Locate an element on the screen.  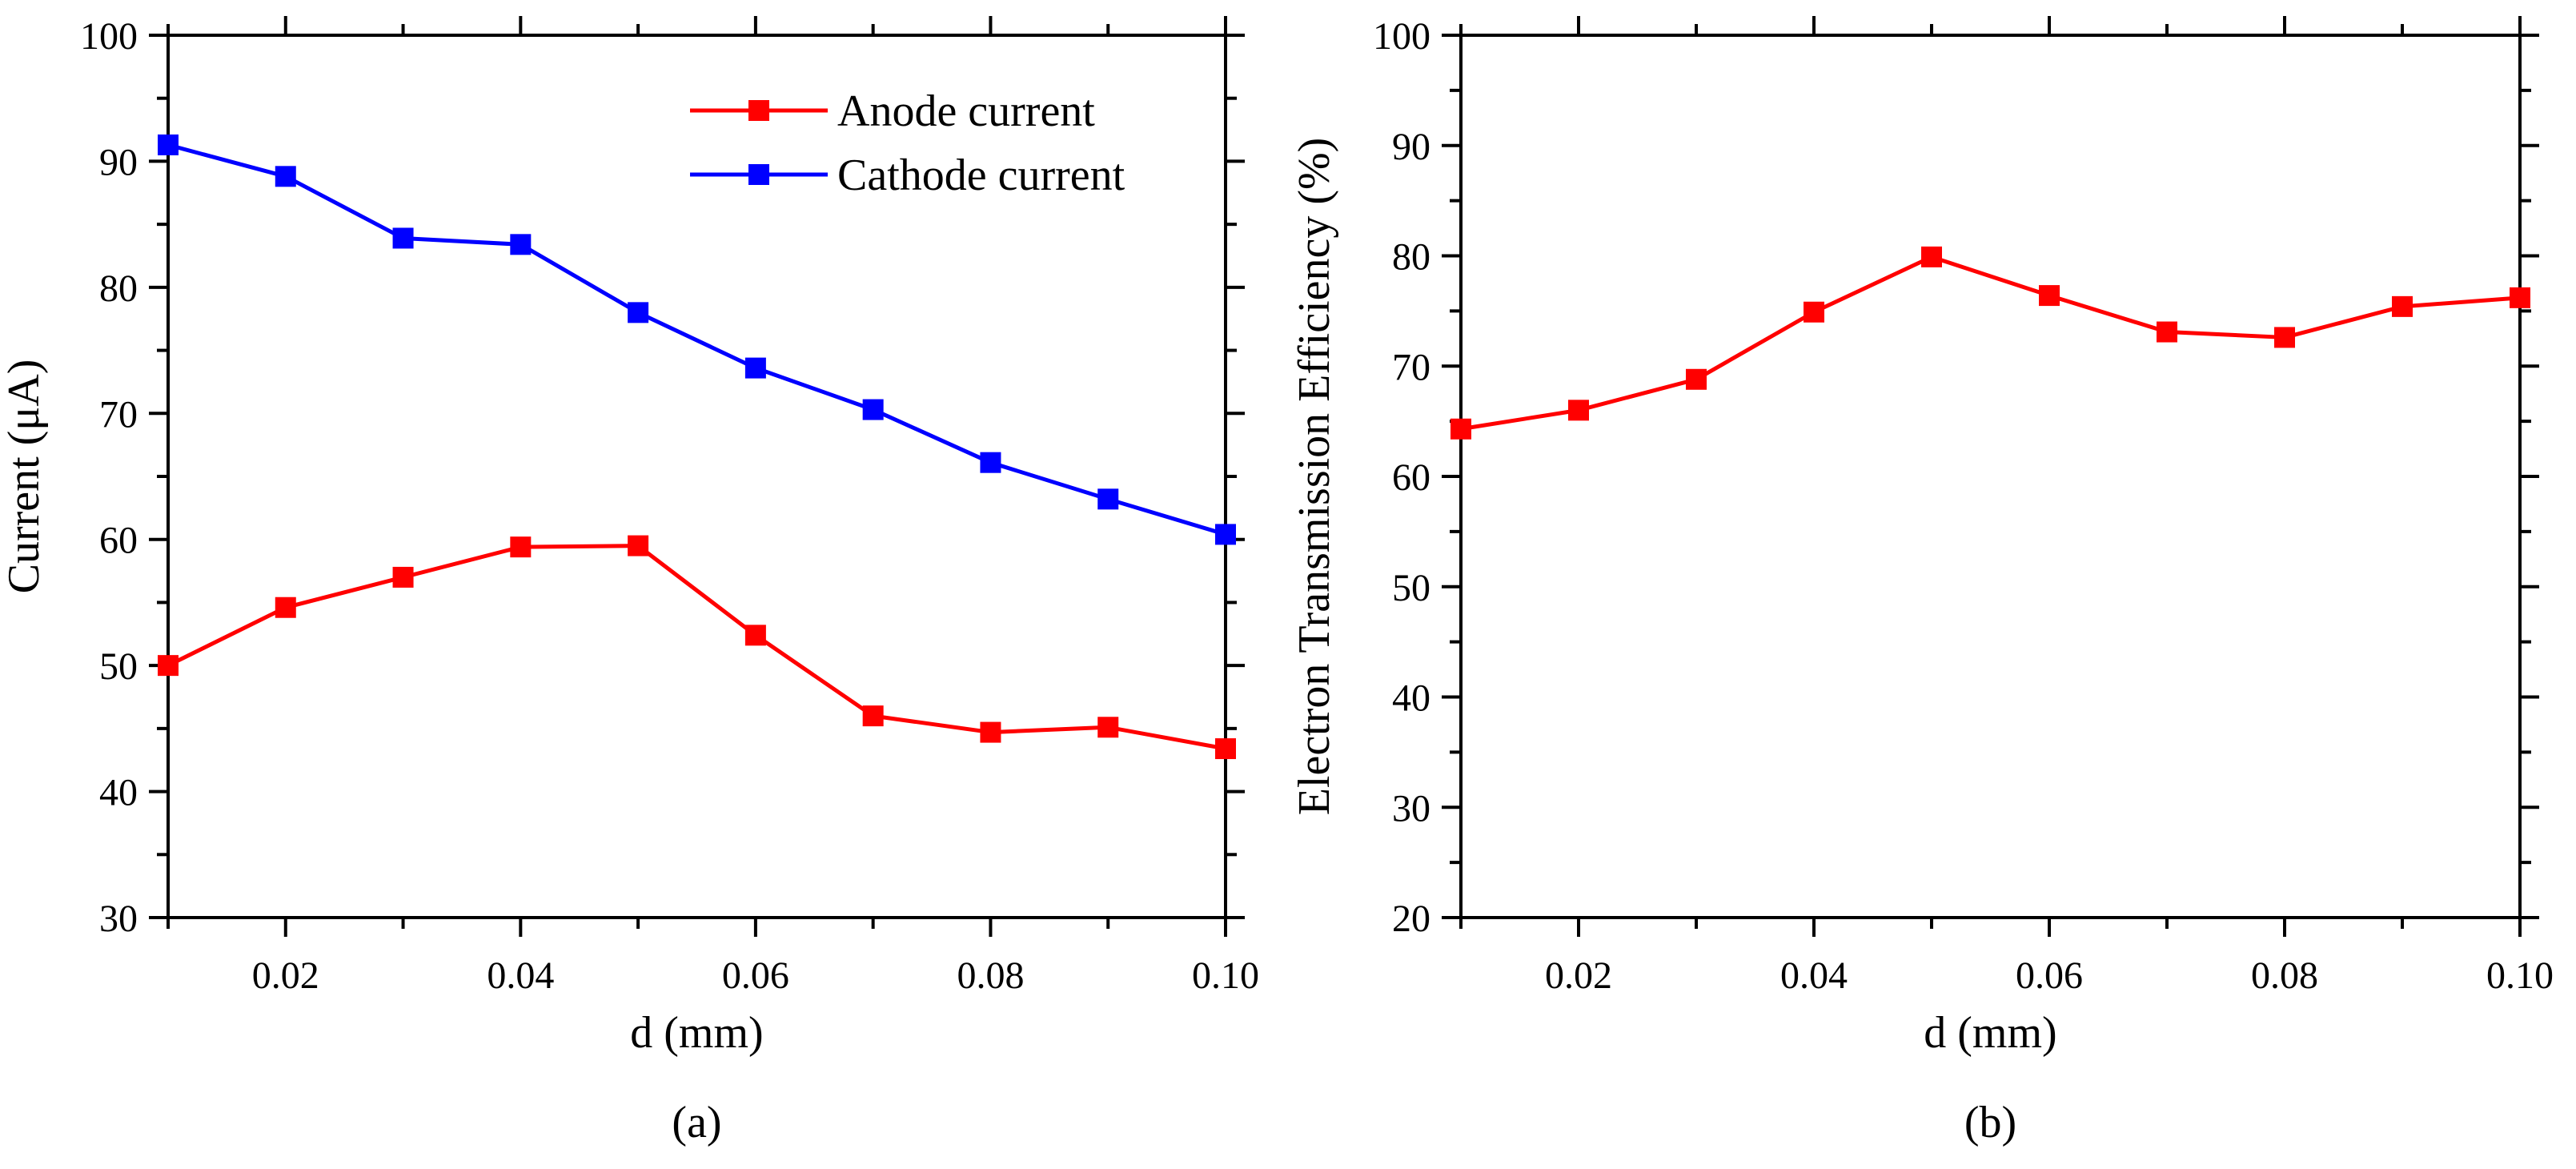
series-cathode-current is located at coordinates (697, 339).